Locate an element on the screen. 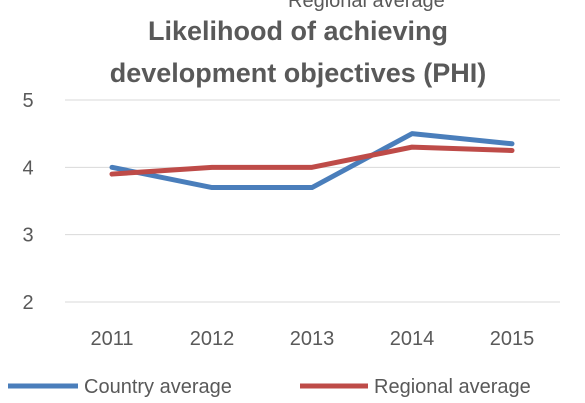 This screenshot has width=585, height=403. x-tick-label-2014: 2014 is located at coordinates (412, 339).